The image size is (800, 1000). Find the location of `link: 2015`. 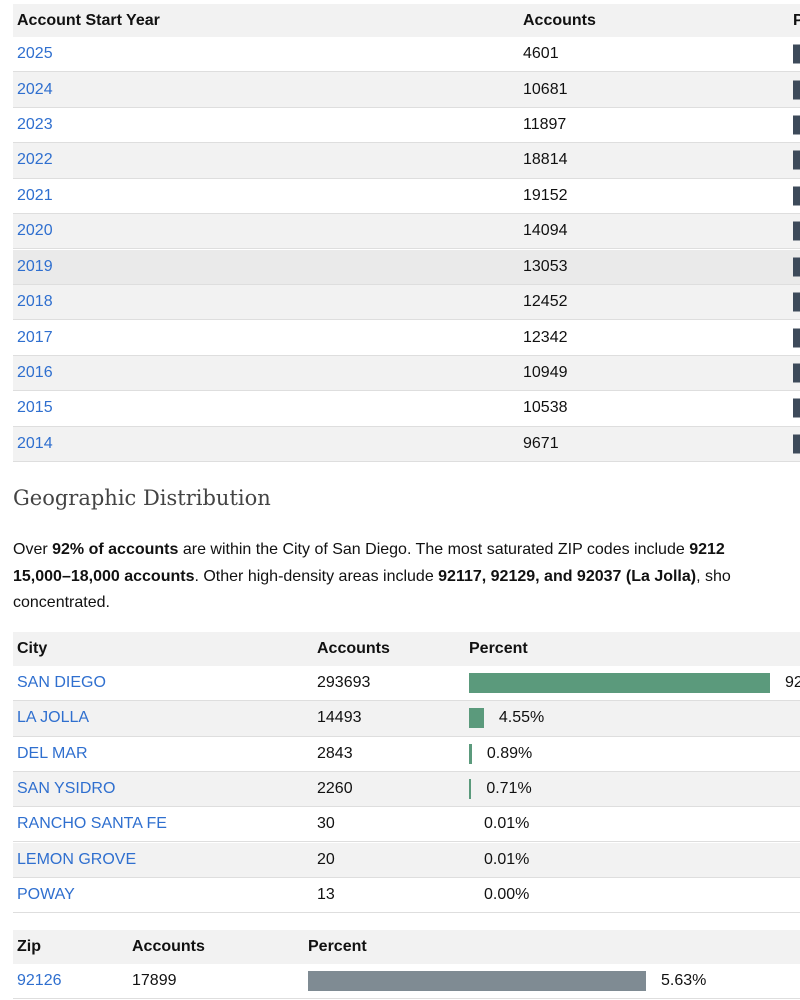

link: 2015 is located at coordinates (35, 408).